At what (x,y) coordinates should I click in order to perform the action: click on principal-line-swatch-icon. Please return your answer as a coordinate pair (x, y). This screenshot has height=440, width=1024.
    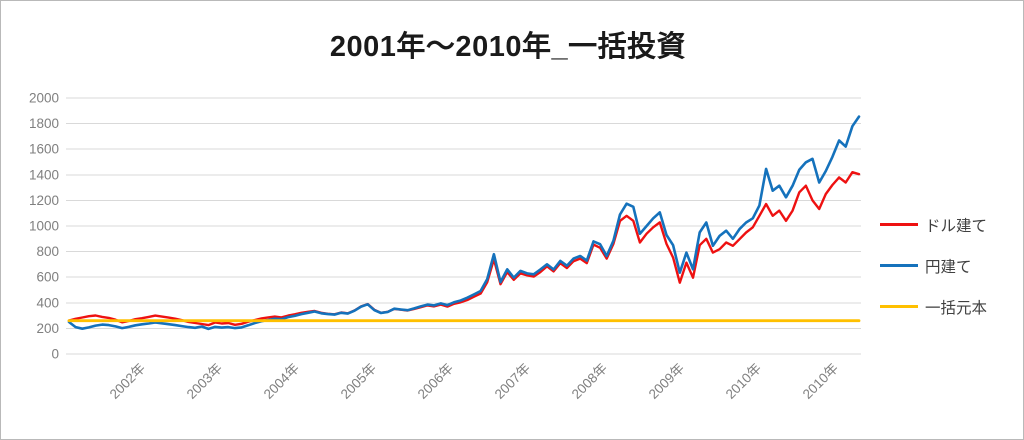
    Looking at the image, I should click on (899, 306).